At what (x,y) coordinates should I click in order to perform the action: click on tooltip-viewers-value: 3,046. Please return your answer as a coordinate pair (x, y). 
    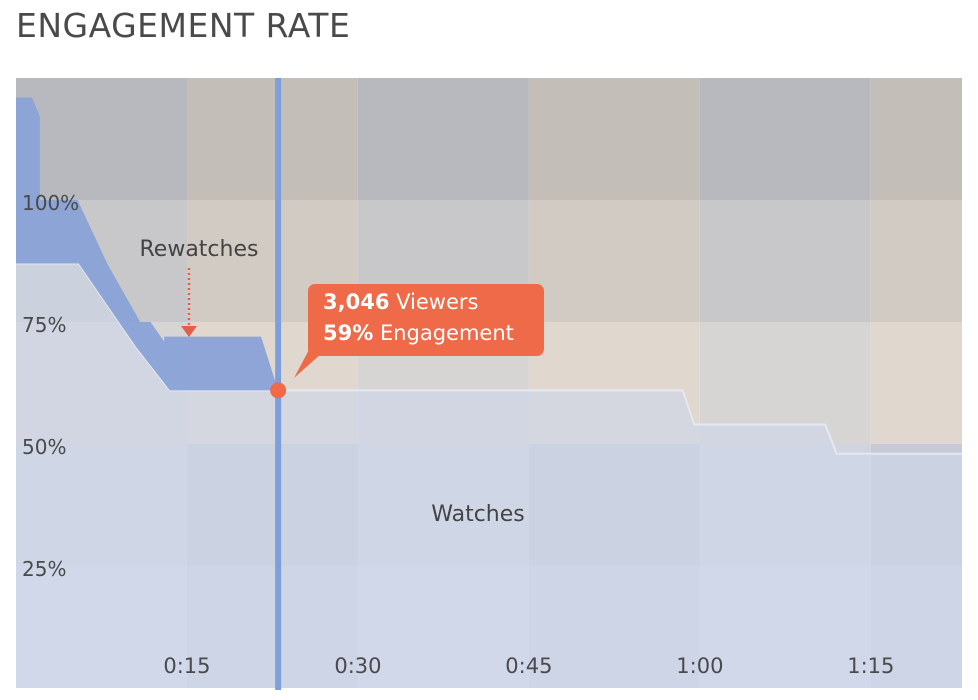
    Looking at the image, I should click on (356, 302).